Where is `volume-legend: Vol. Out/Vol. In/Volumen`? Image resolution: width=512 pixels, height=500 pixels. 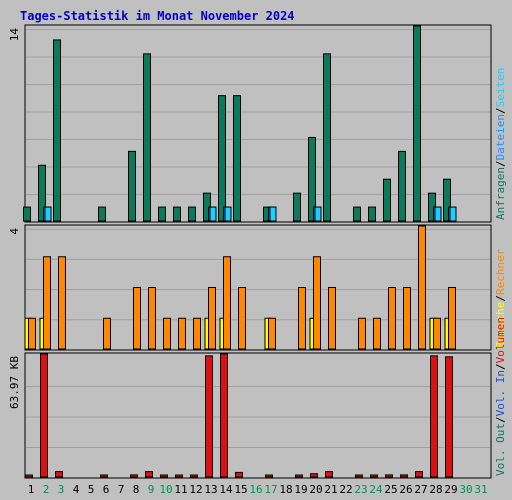 volume-legend: Vol. Out/Vol. In/Volumen is located at coordinates (500, 396).